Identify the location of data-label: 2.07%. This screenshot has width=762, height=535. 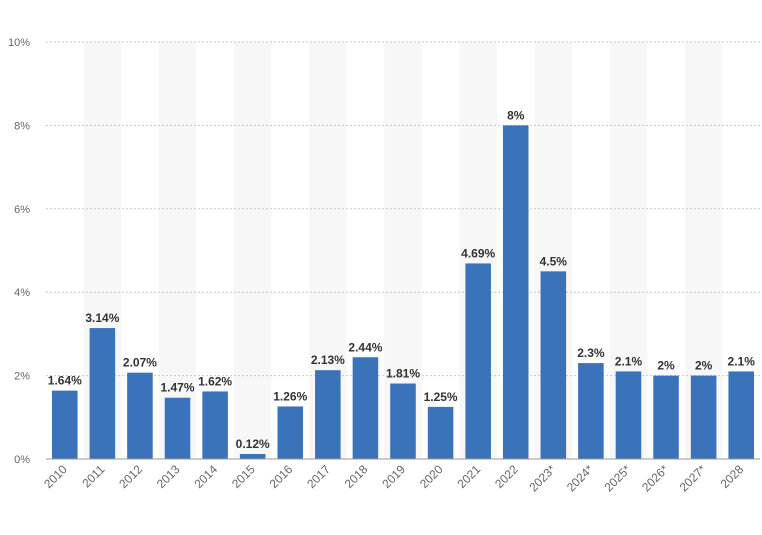
(140, 363).